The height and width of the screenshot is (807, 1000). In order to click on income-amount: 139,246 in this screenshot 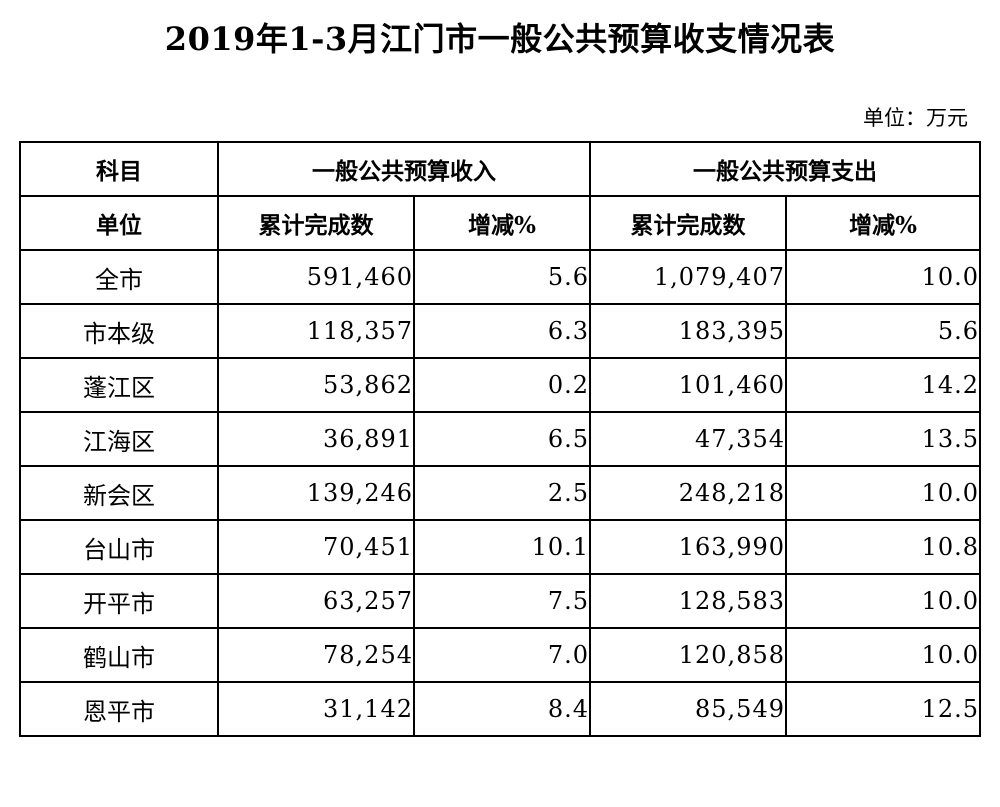, I will do `click(316, 493)`.